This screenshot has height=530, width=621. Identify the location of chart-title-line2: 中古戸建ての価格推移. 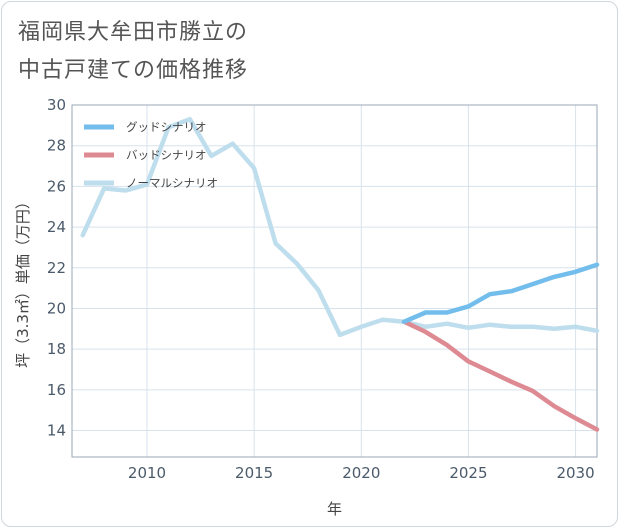
(133, 70).